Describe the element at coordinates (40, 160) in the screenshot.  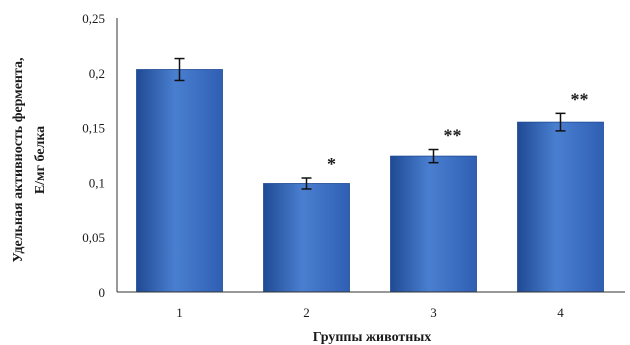
I see `y-axis-title-line2: Е/мг белка` at that location.